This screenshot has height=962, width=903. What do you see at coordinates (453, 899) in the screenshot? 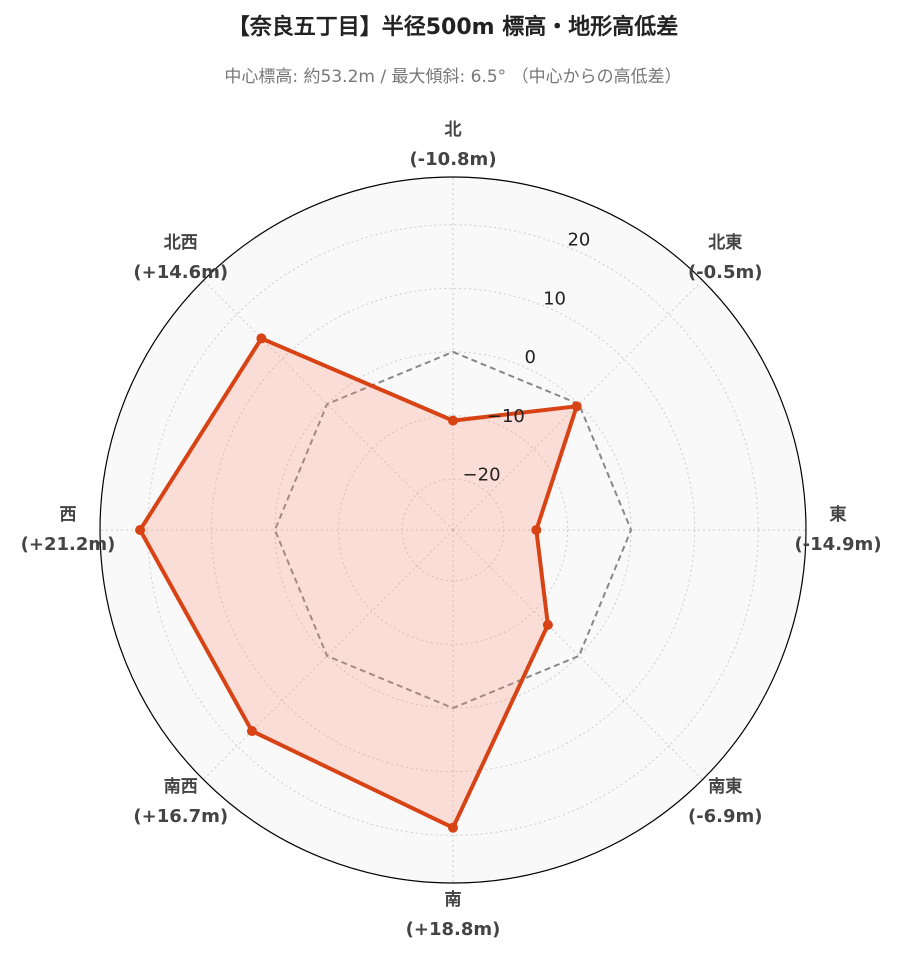
I see `category-label: 南` at bounding box center [453, 899].